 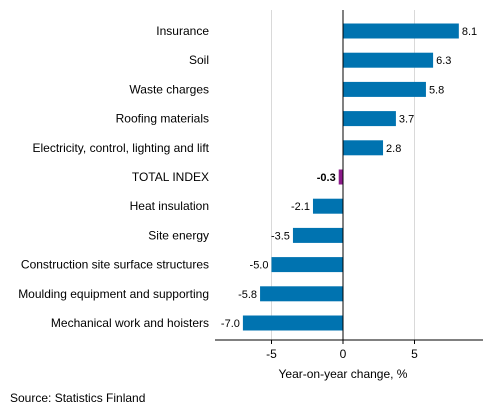 What do you see at coordinates (436, 90) in the screenshot?
I see `value-label: 5.8` at bounding box center [436, 90].